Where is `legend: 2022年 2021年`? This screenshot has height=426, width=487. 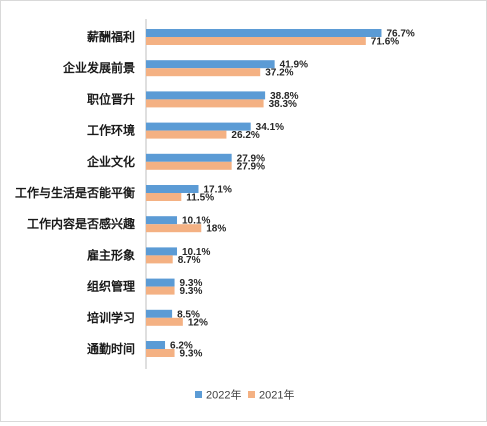 legend: 2022年 2021年 is located at coordinates (244, 395).